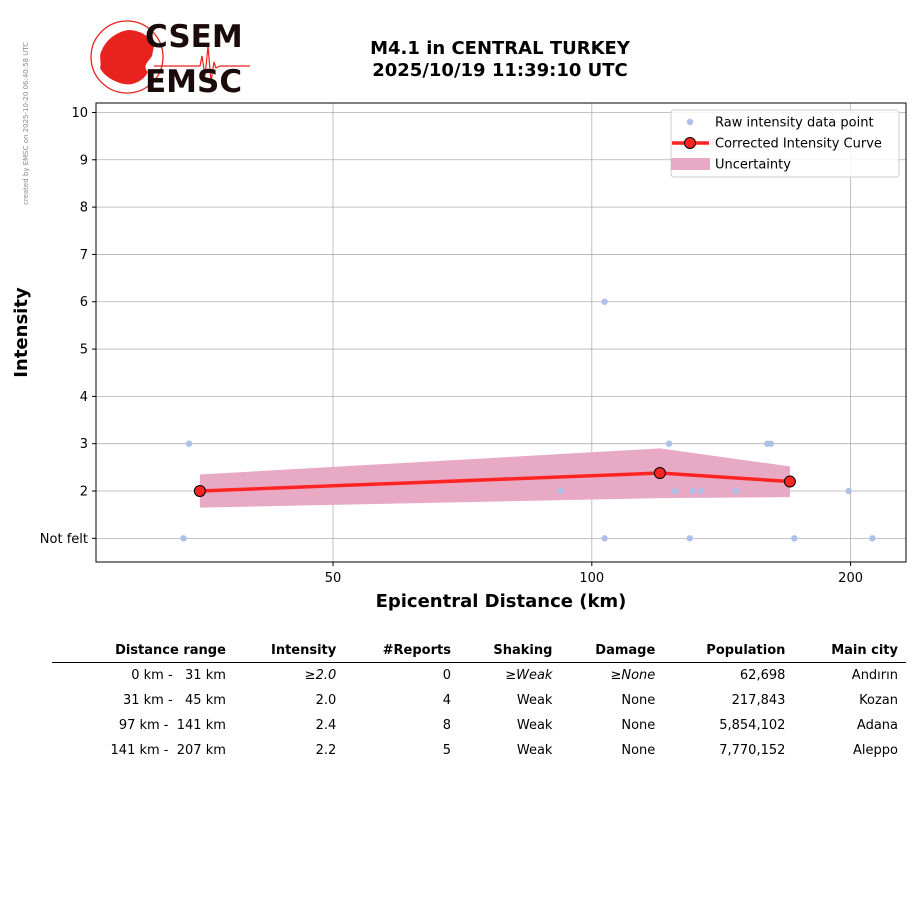  I want to click on legend-box, so click(785, 143).